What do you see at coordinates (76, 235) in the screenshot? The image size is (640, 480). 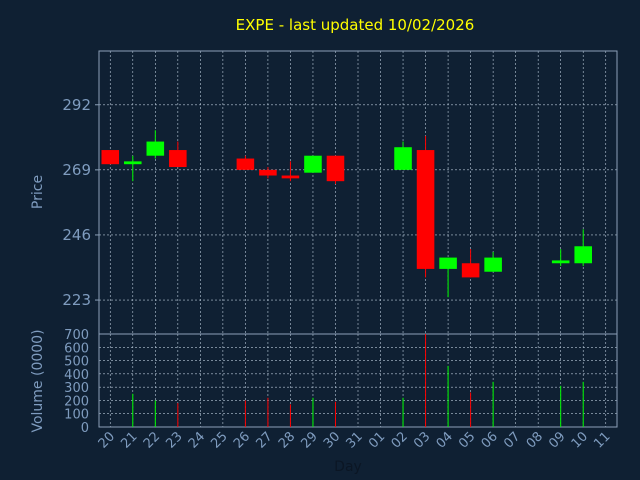 I see `price-tick-label: 246` at bounding box center [76, 235].